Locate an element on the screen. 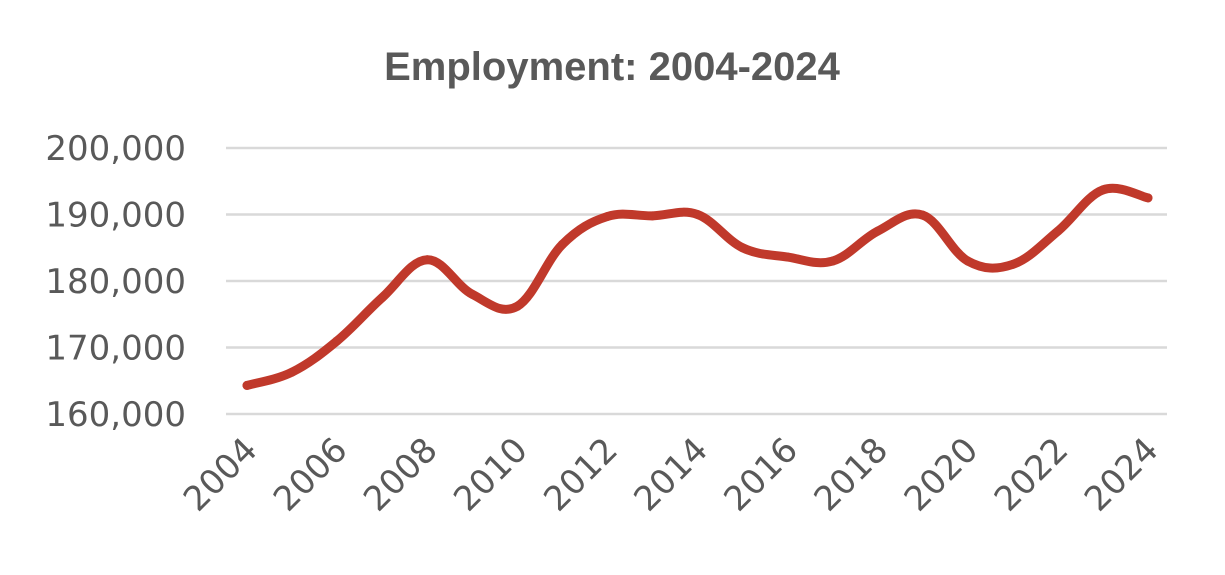  x-tick-label: 2006 is located at coordinates (310, 474).